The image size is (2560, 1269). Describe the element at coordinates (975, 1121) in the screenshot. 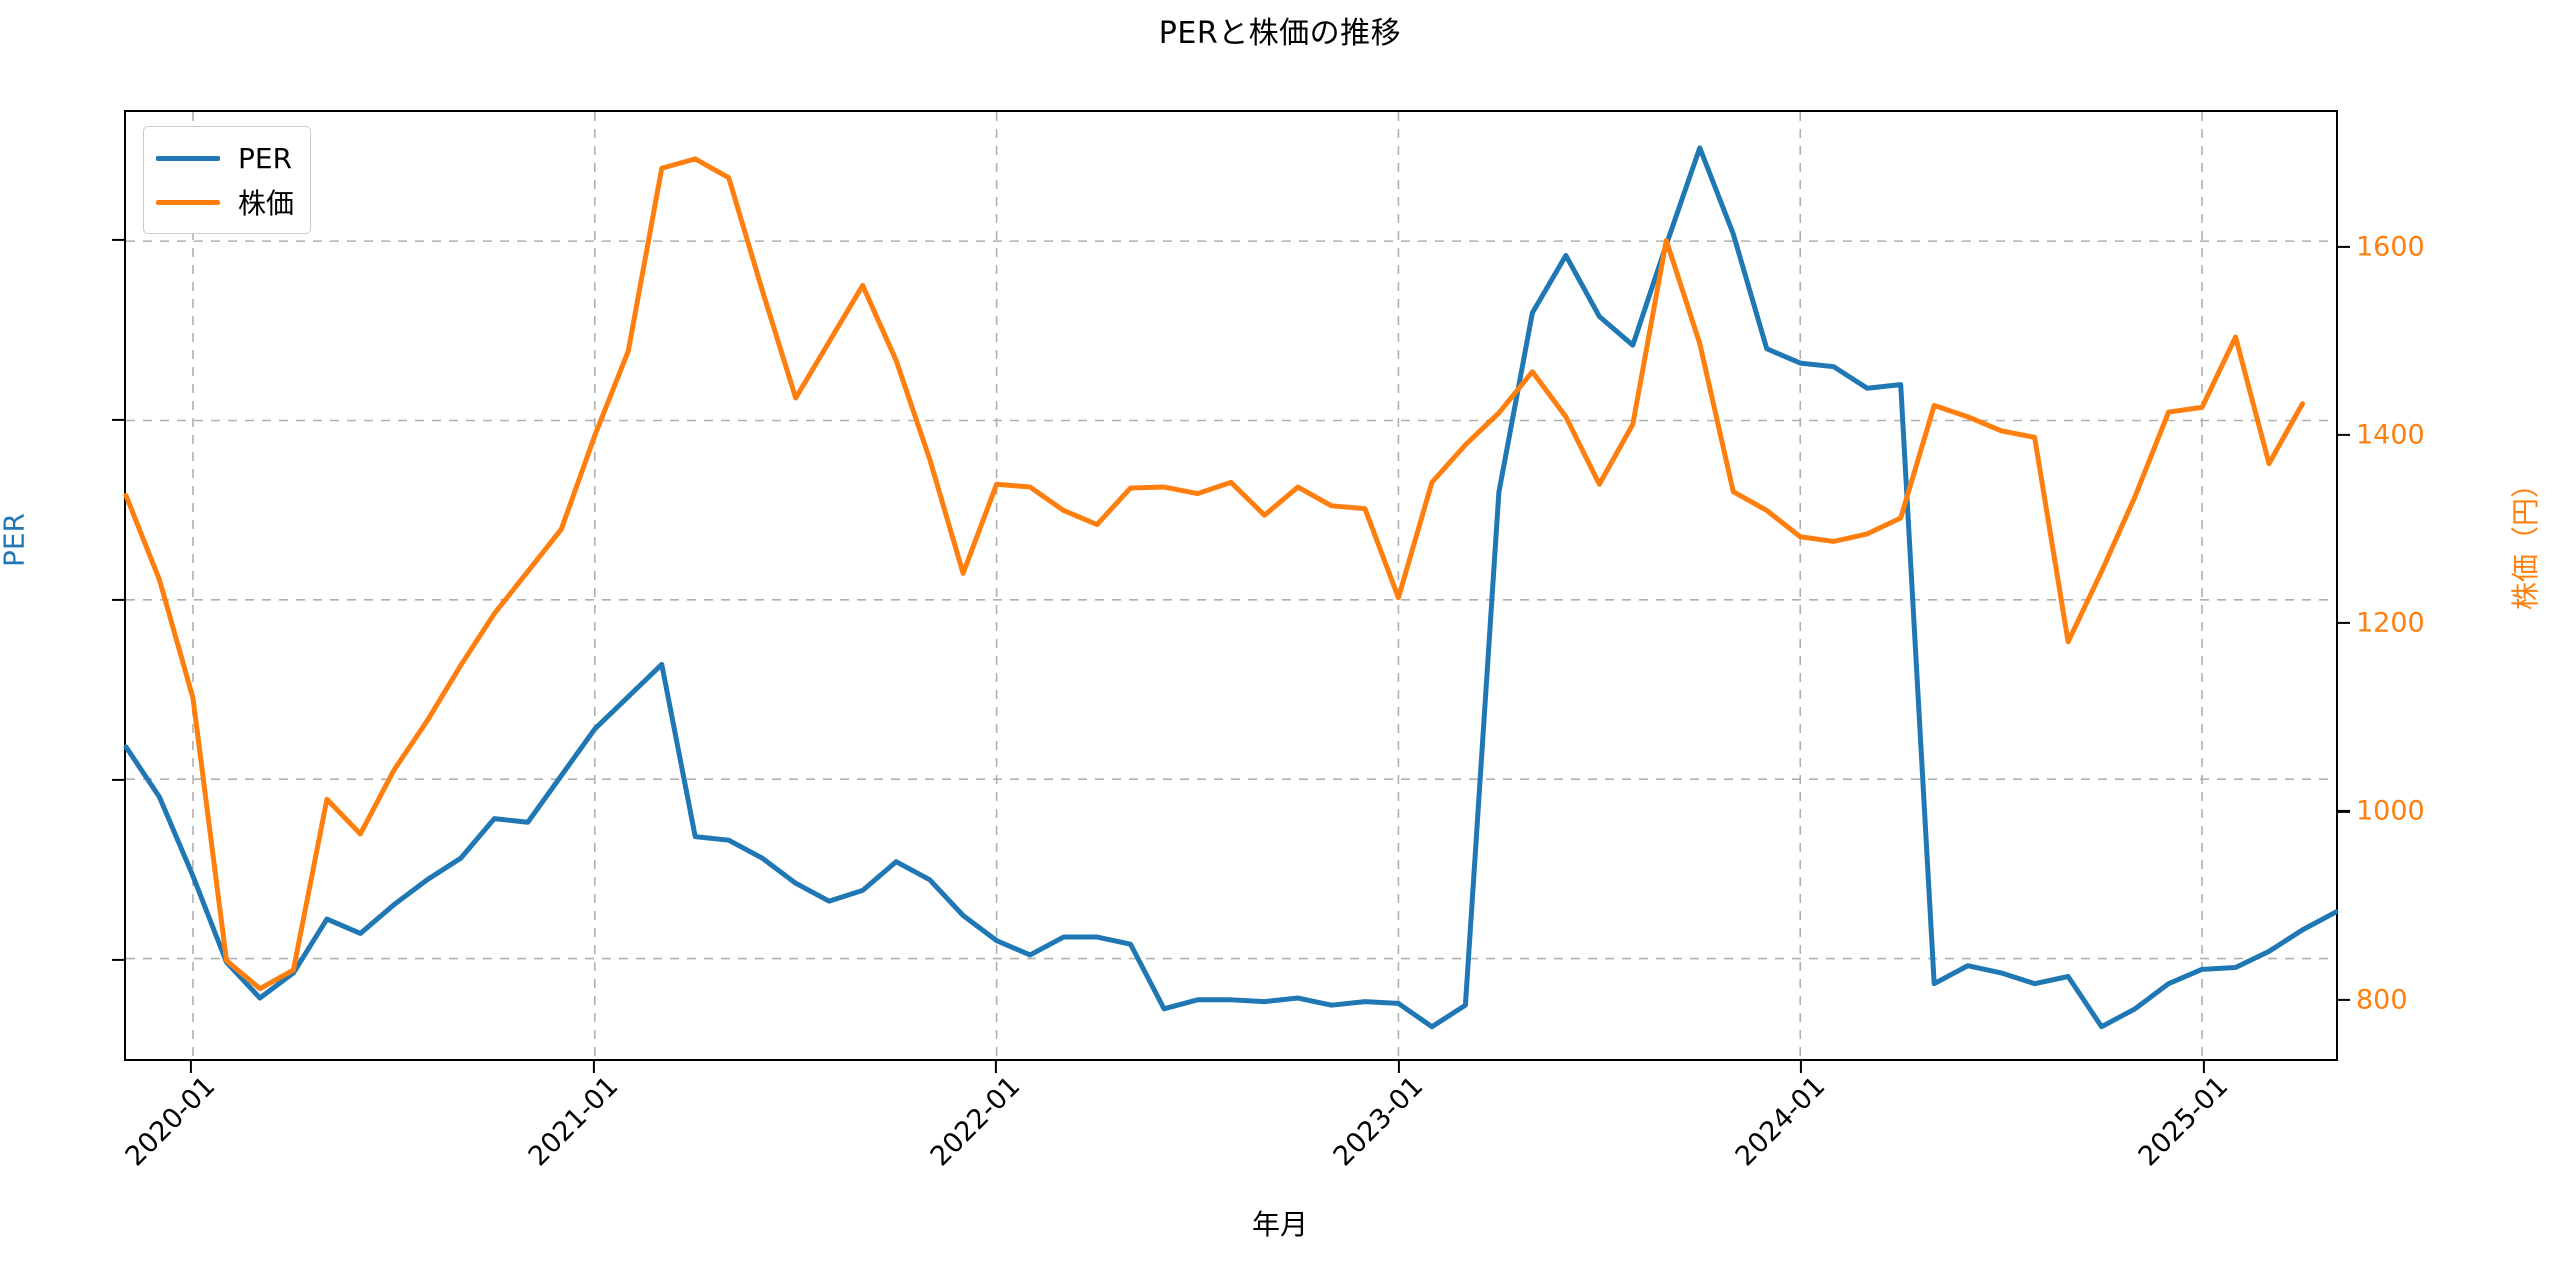

I see `x-axis-tick-label: 2022-01` at that location.